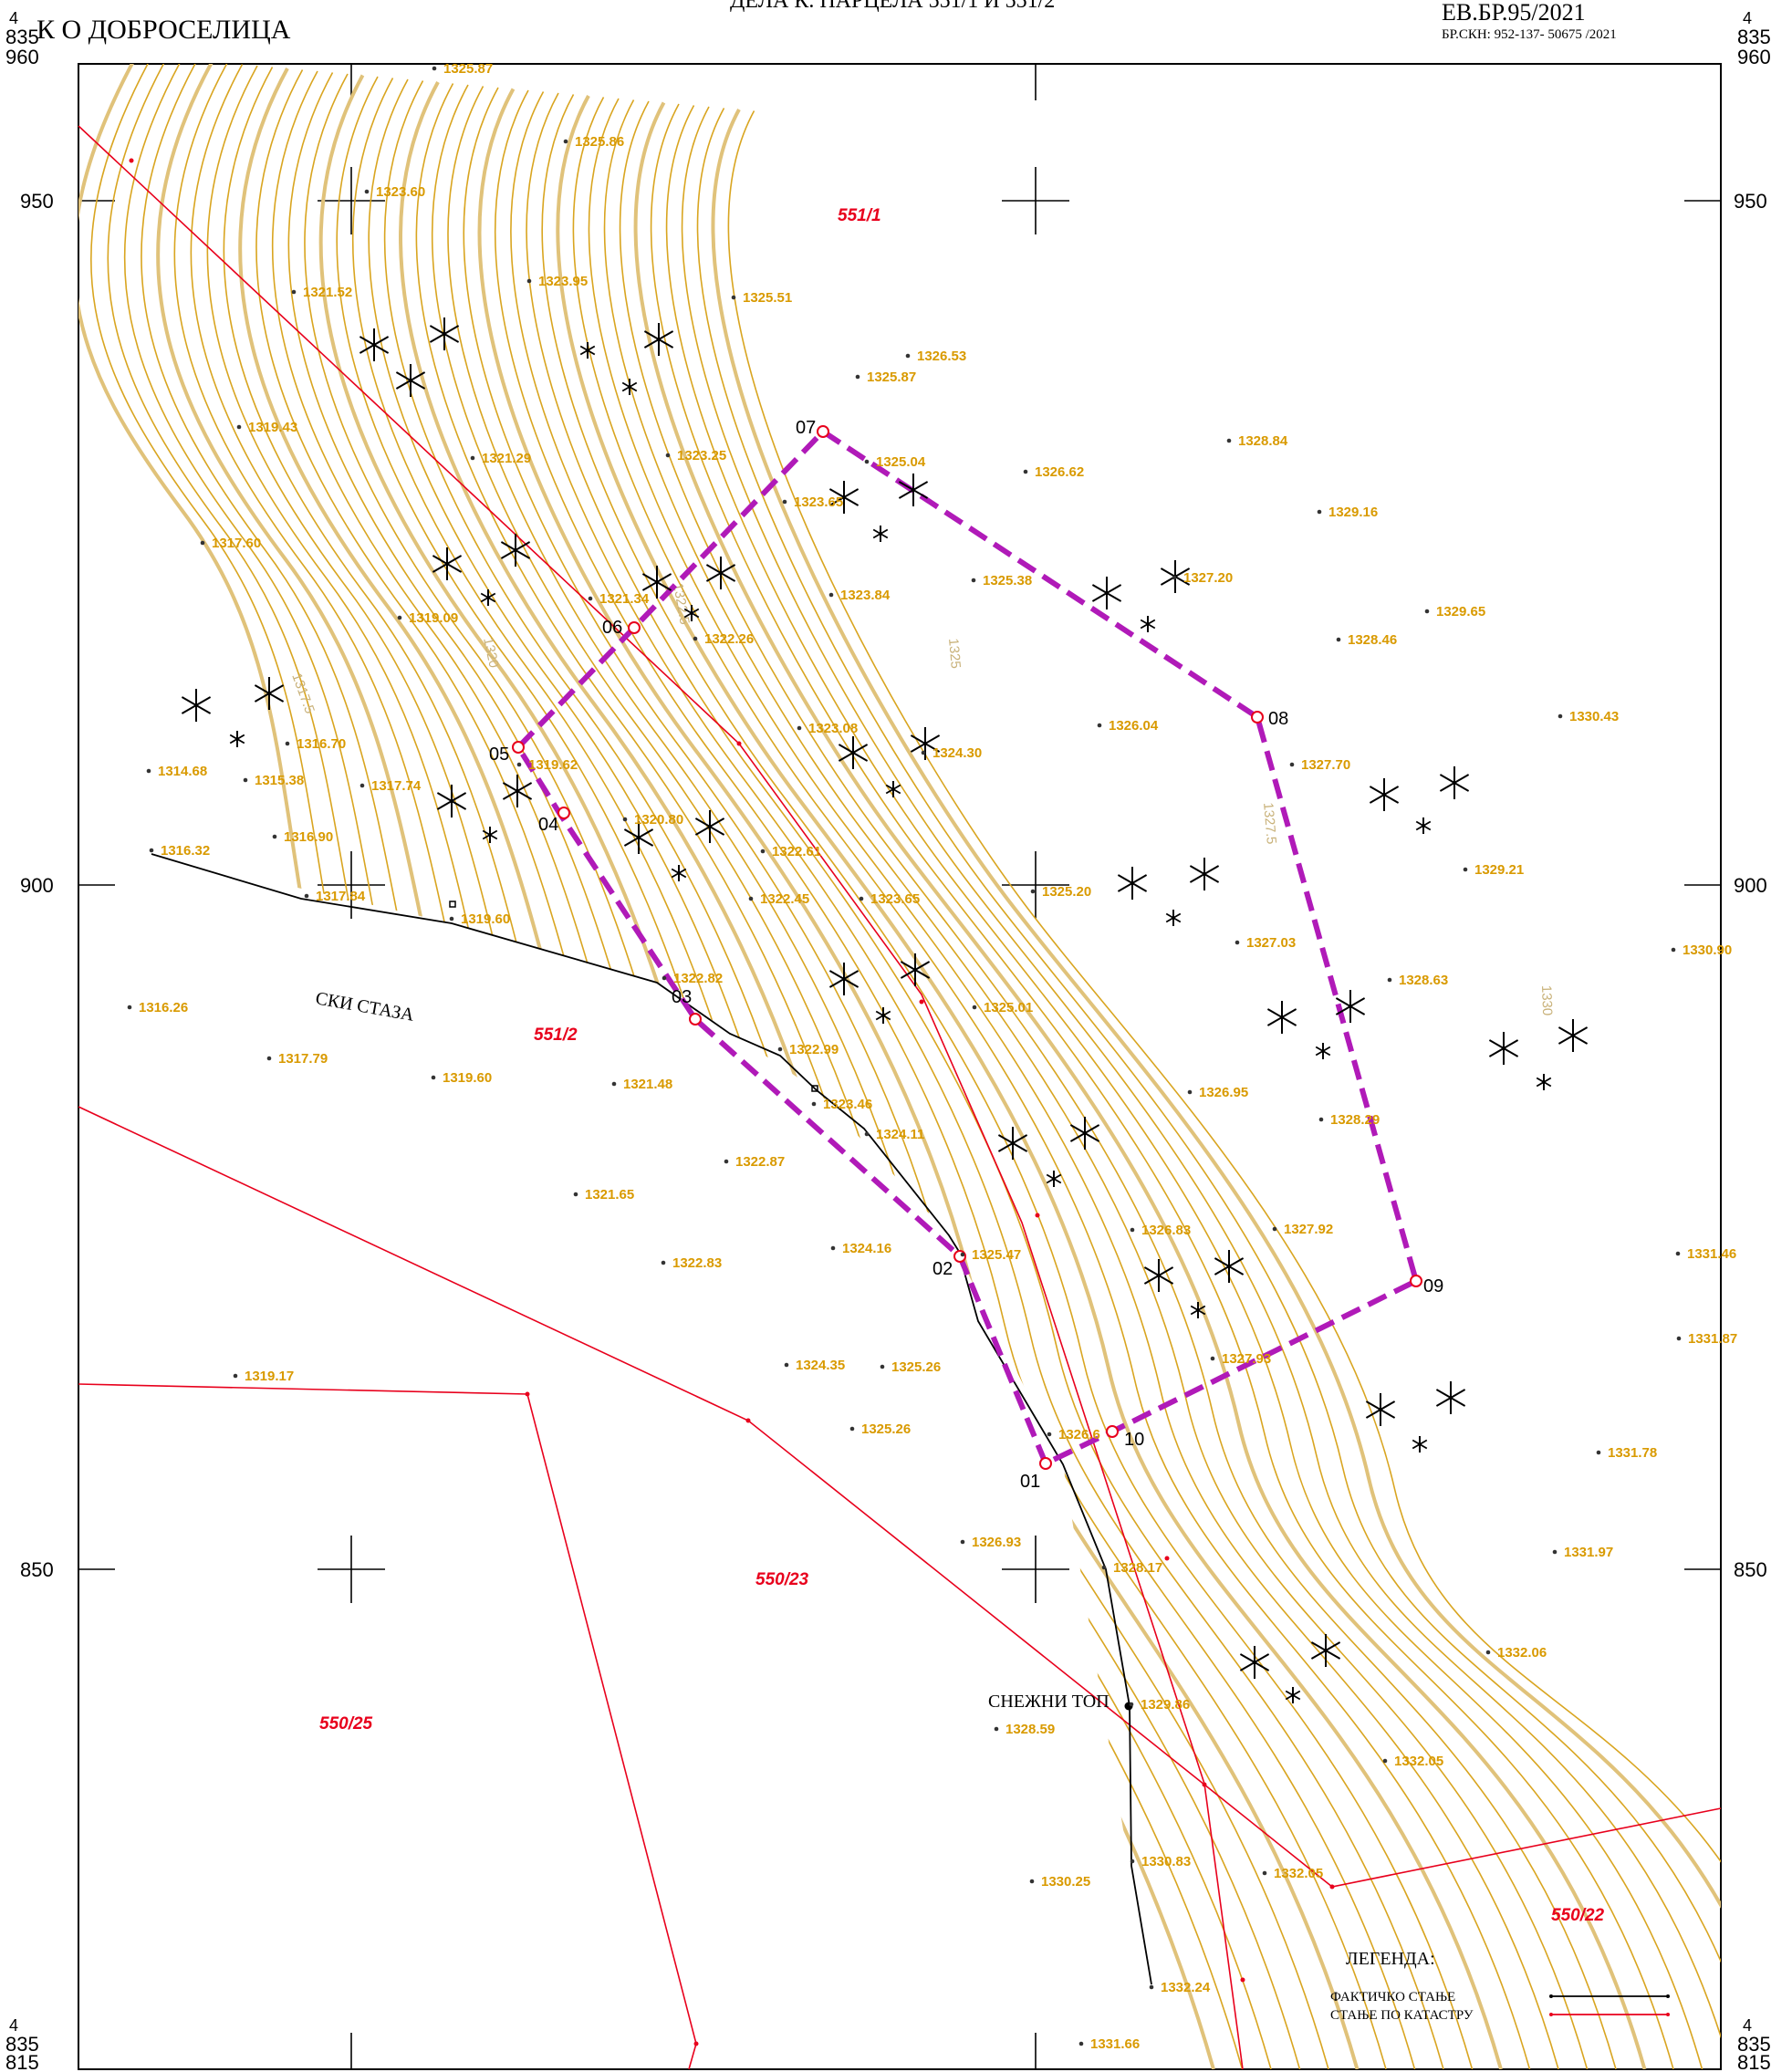 The height and width of the screenshot is (2072, 1792). What do you see at coordinates (1460, 612) in the screenshot?
I see `elevation-label: 1329.65` at bounding box center [1460, 612].